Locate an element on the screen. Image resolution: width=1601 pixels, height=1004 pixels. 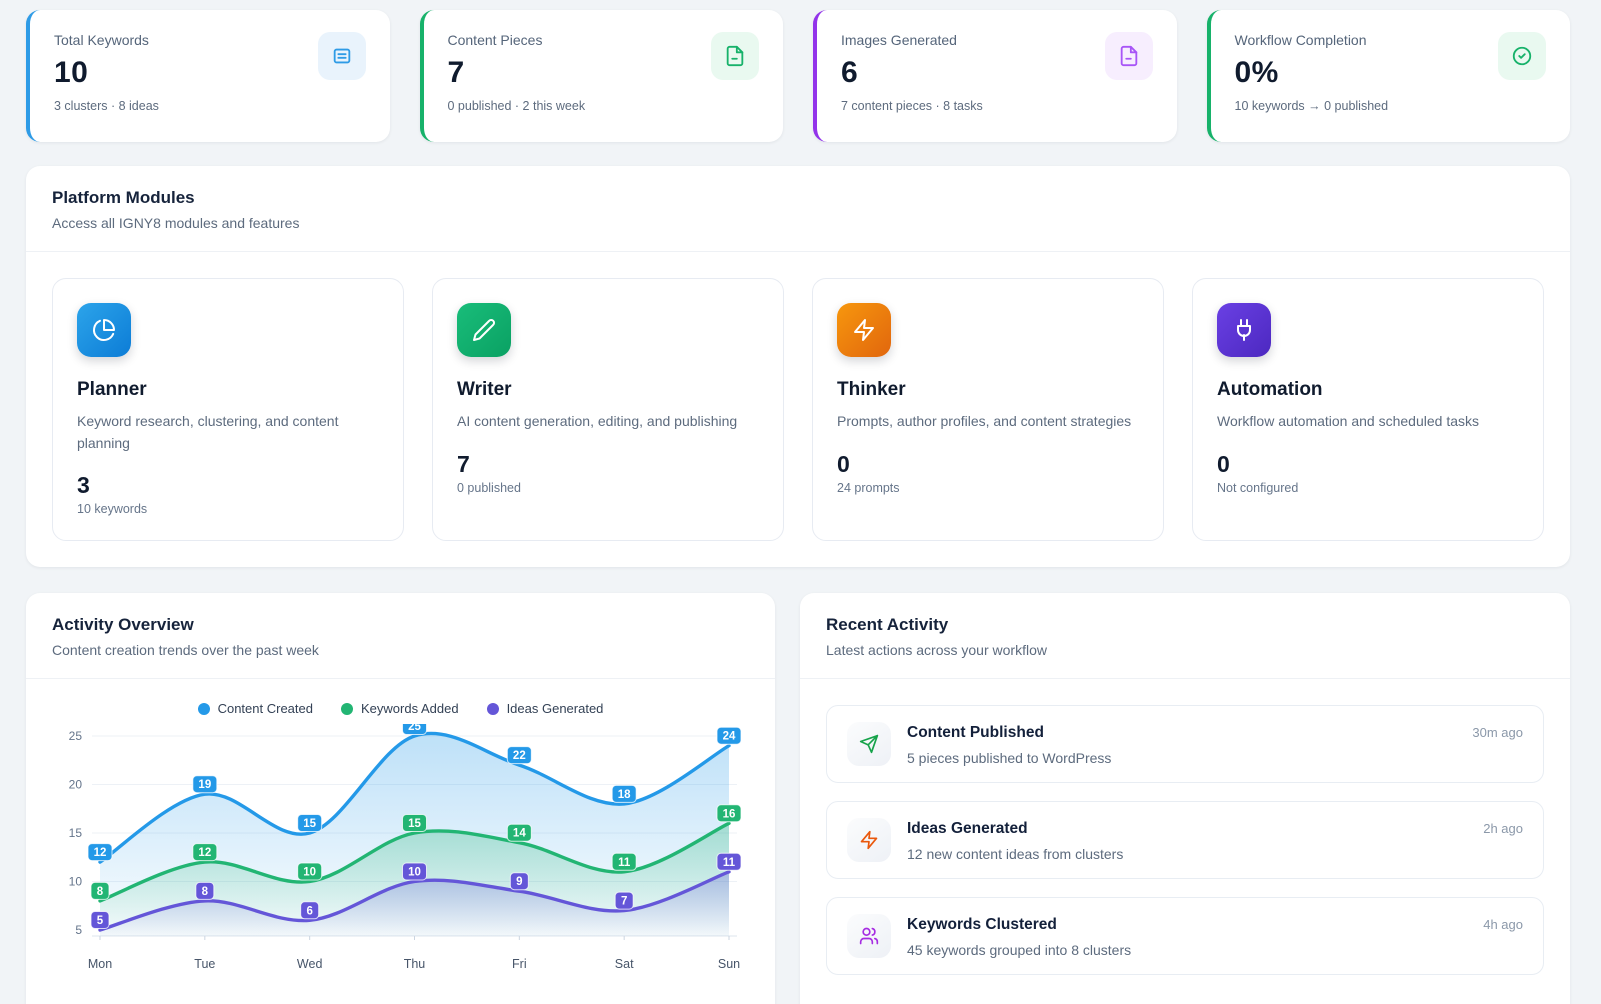
svg-text: 22 is located at coordinates (519, 756).